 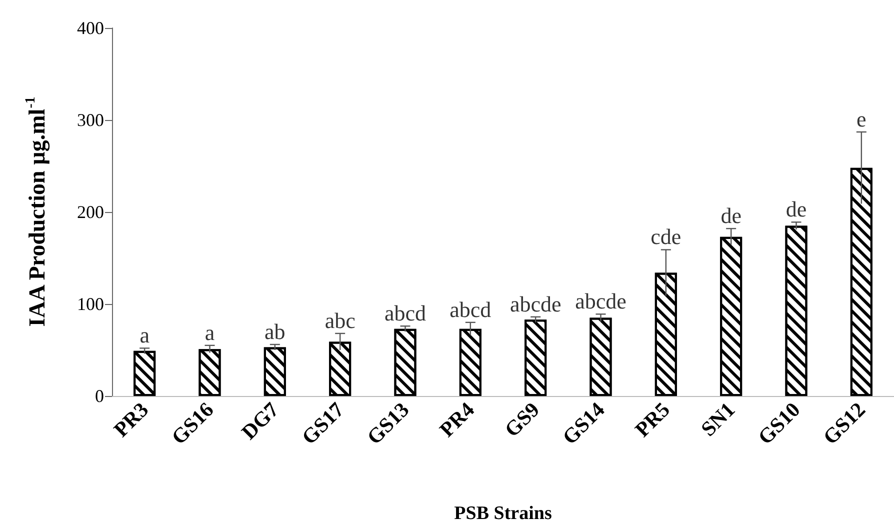 I want to click on x-tick-label: PR3, so click(x=131, y=420).